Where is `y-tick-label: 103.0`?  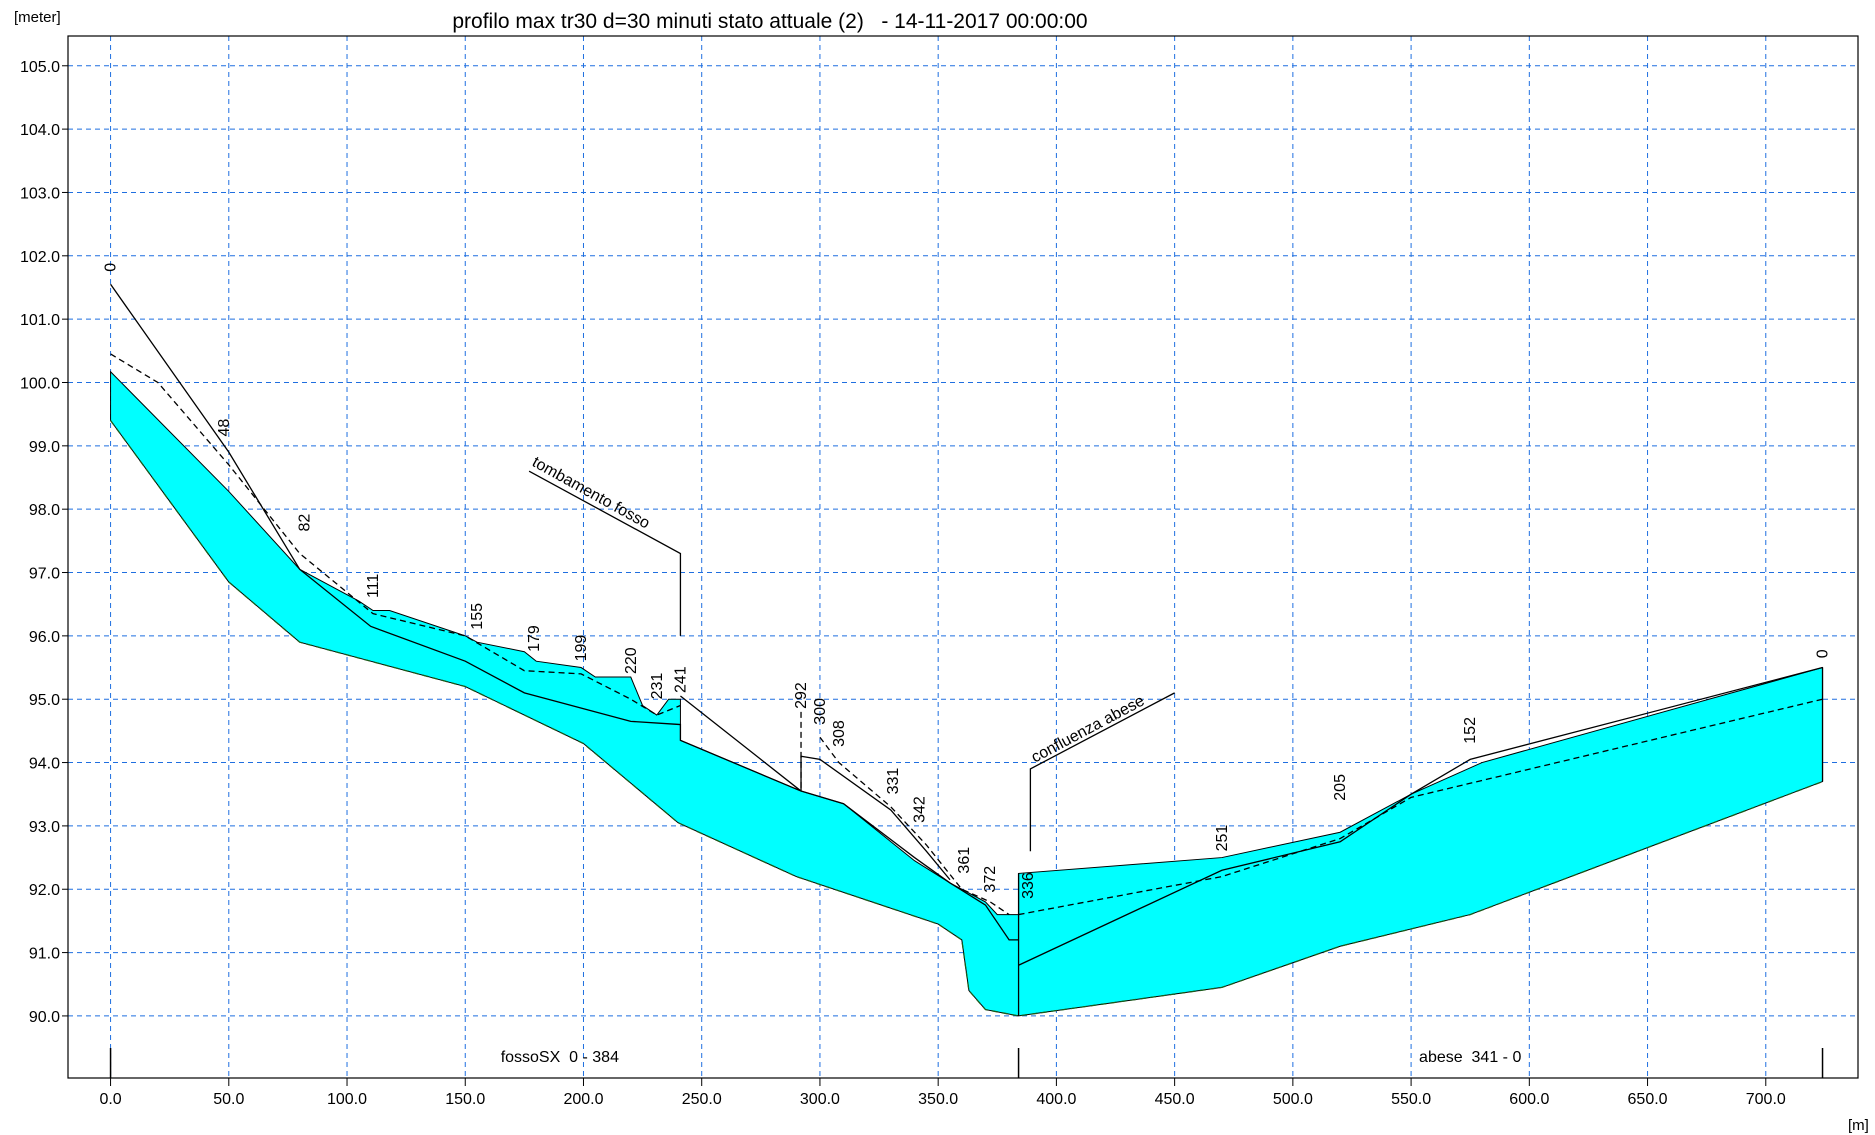
y-tick-label: 103.0 is located at coordinates (40, 193).